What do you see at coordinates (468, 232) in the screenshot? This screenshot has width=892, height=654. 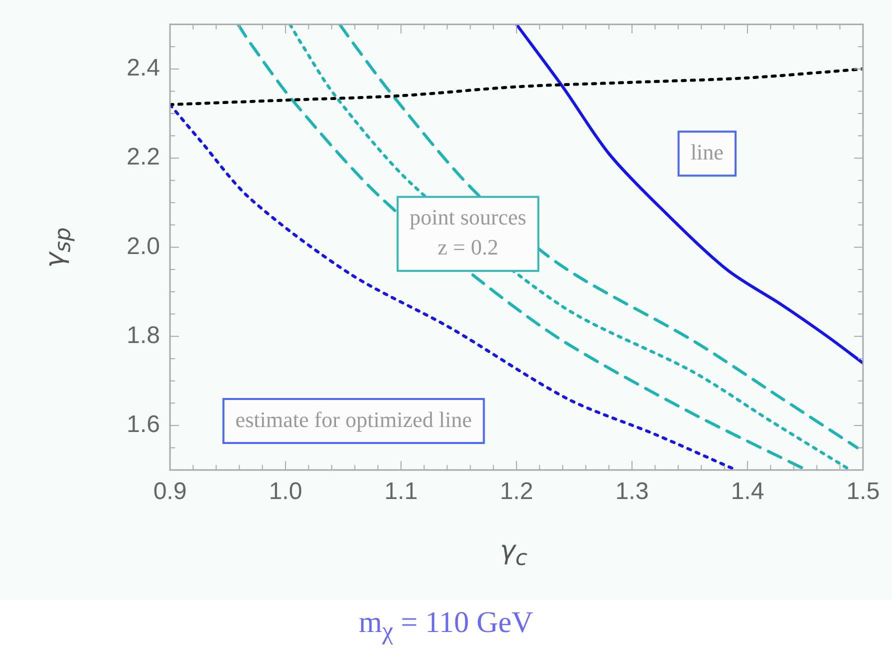 I see `annotation: point sources z = 0.2` at bounding box center [468, 232].